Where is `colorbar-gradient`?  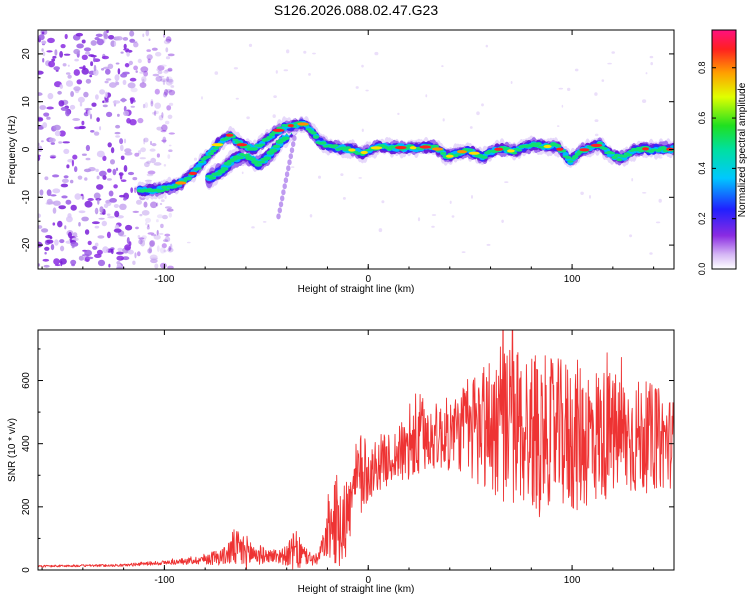
colorbar-gradient is located at coordinates (724, 149).